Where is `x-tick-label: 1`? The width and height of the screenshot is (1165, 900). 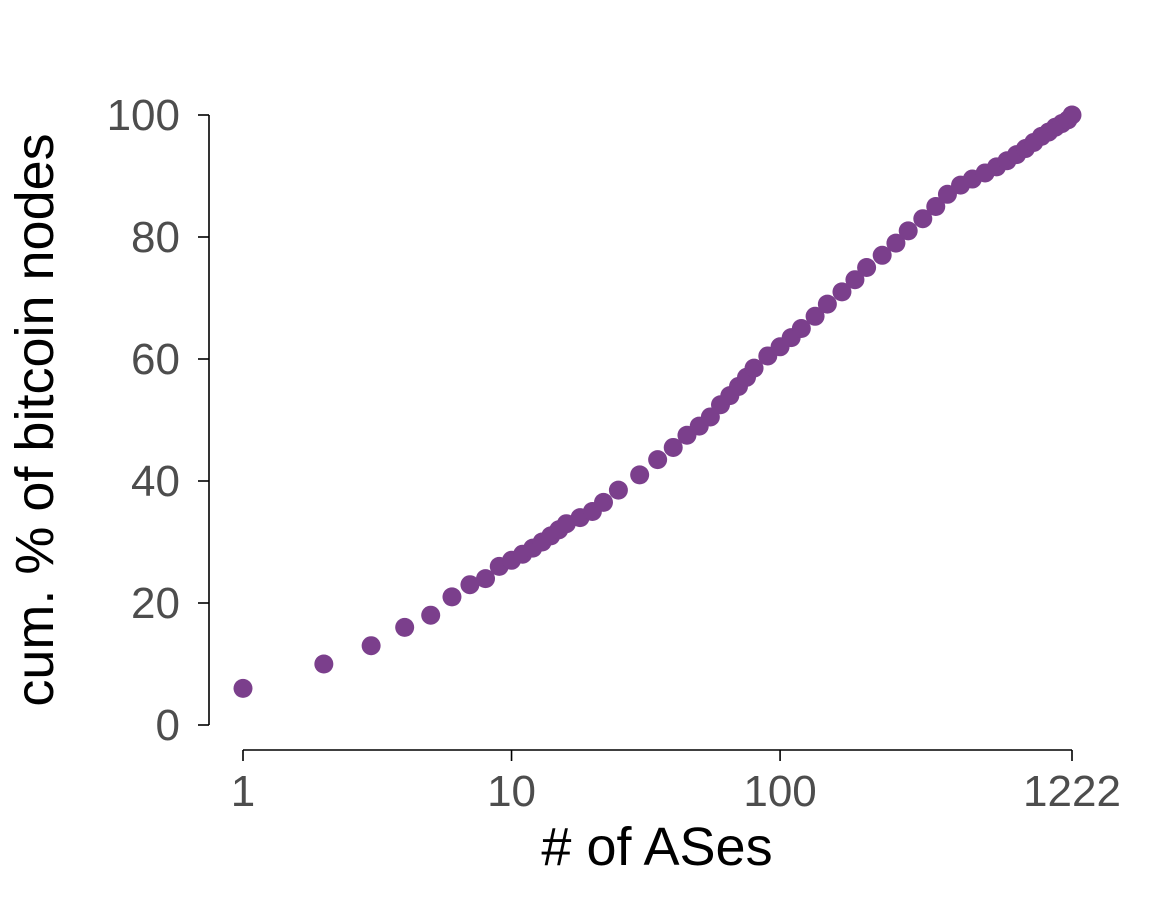 x-tick-label: 1 is located at coordinates (243, 791).